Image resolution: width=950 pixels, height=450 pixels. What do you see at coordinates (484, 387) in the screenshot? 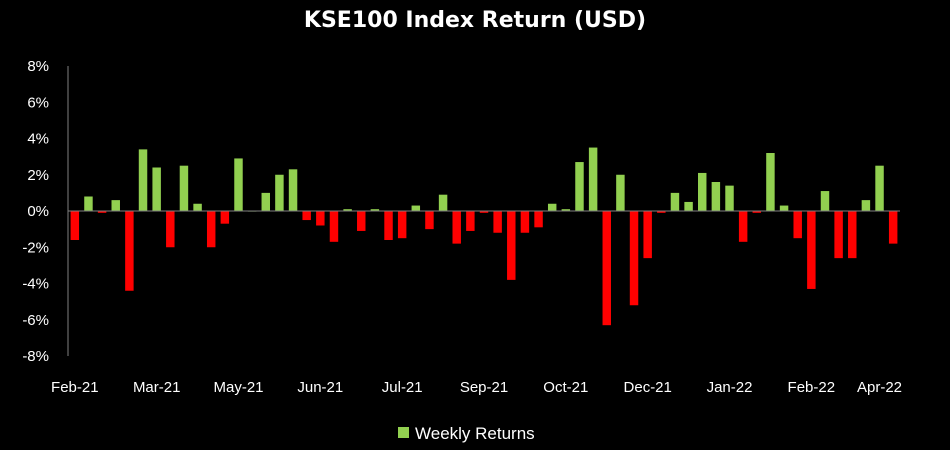
I see `x-tick-label: Sep-21` at bounding box center [484, 387].